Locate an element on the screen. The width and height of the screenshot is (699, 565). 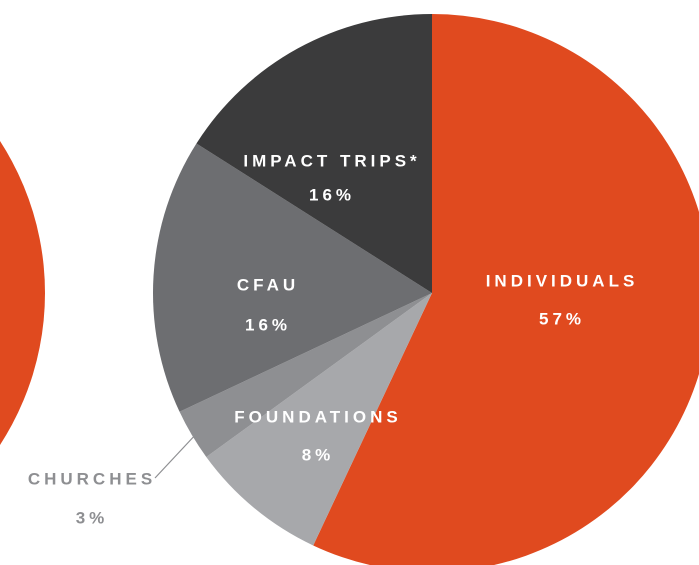
slice-label: INDIVIDUALS is located at coordinates (562, 280).